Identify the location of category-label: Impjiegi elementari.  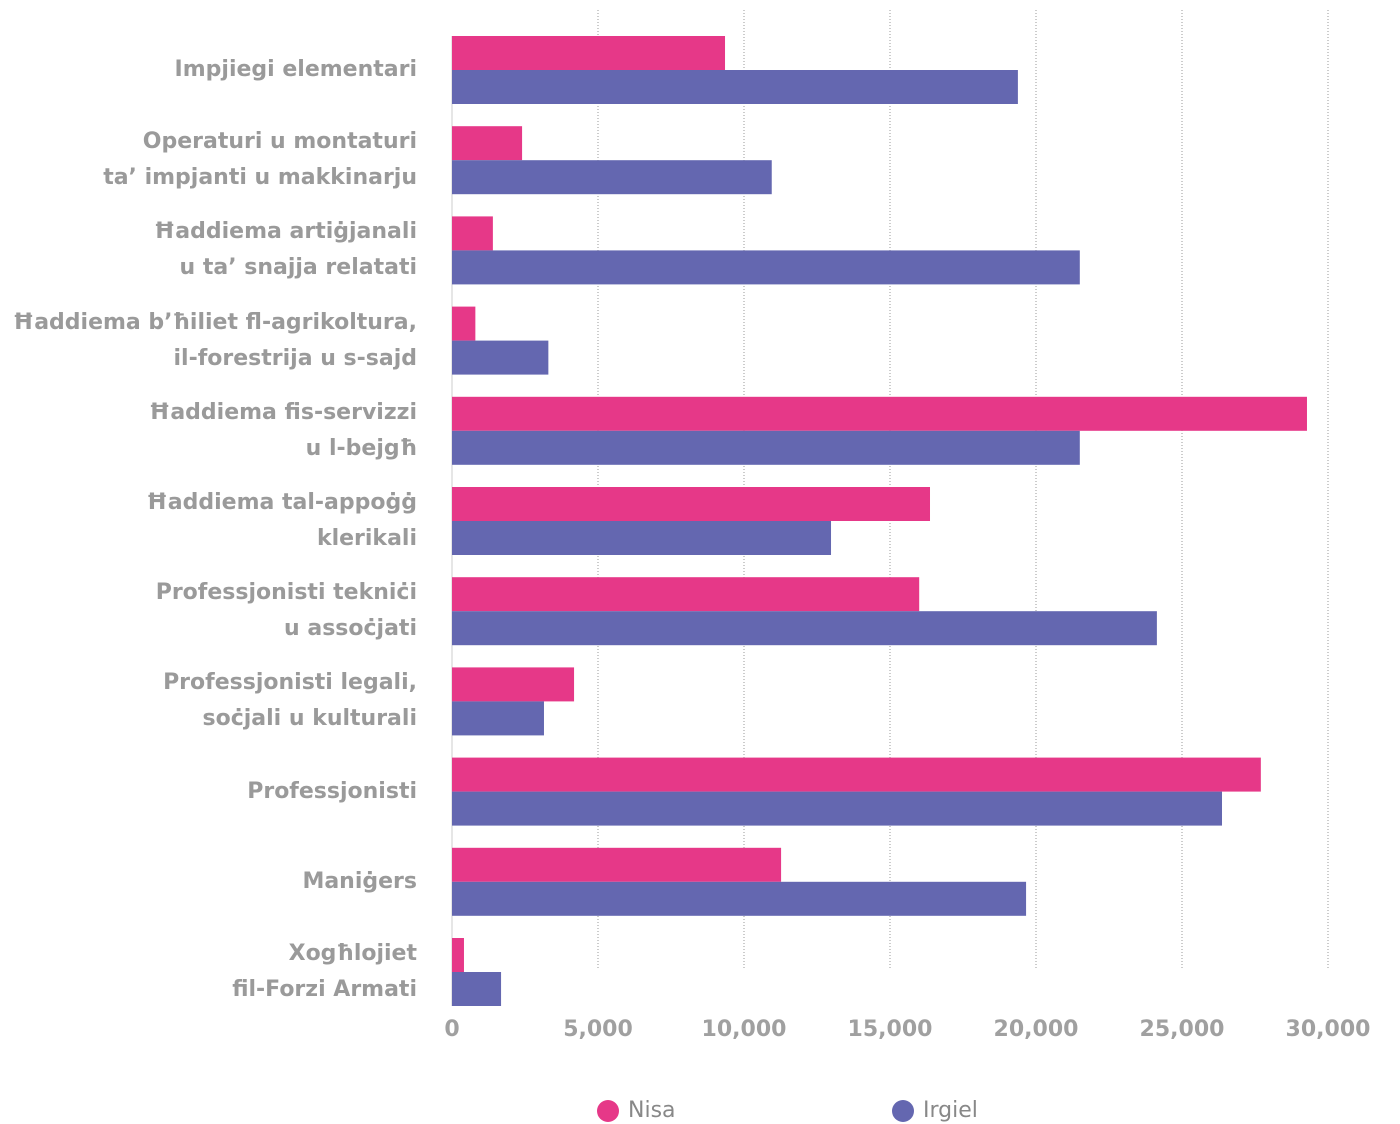
(295, 69).